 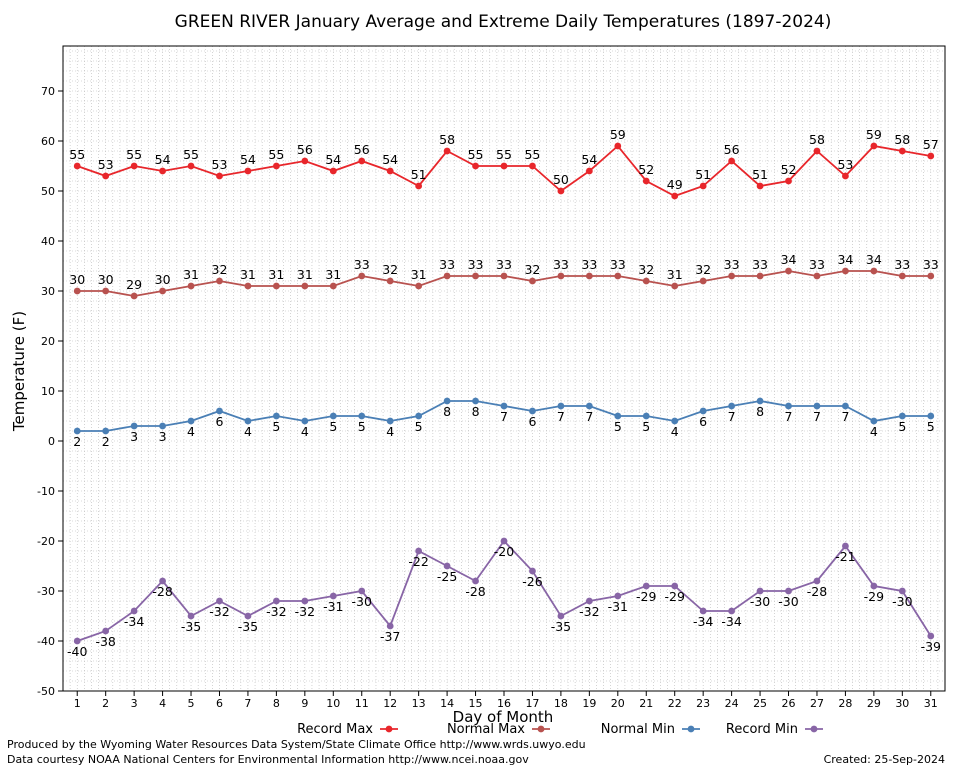 I want to click on data-label: 53, so click(x=220, y=164).